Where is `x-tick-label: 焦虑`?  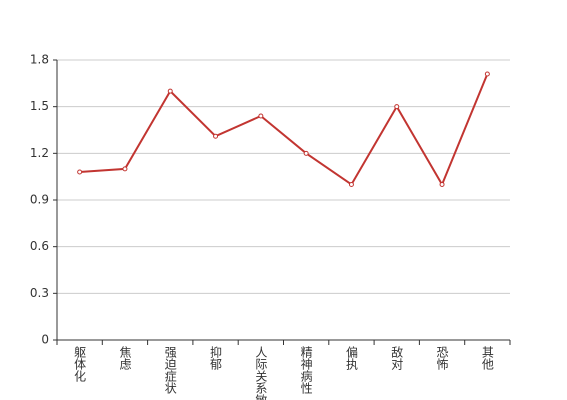
x-tick-label: 焦虑 is located at coordinates (125, 358).